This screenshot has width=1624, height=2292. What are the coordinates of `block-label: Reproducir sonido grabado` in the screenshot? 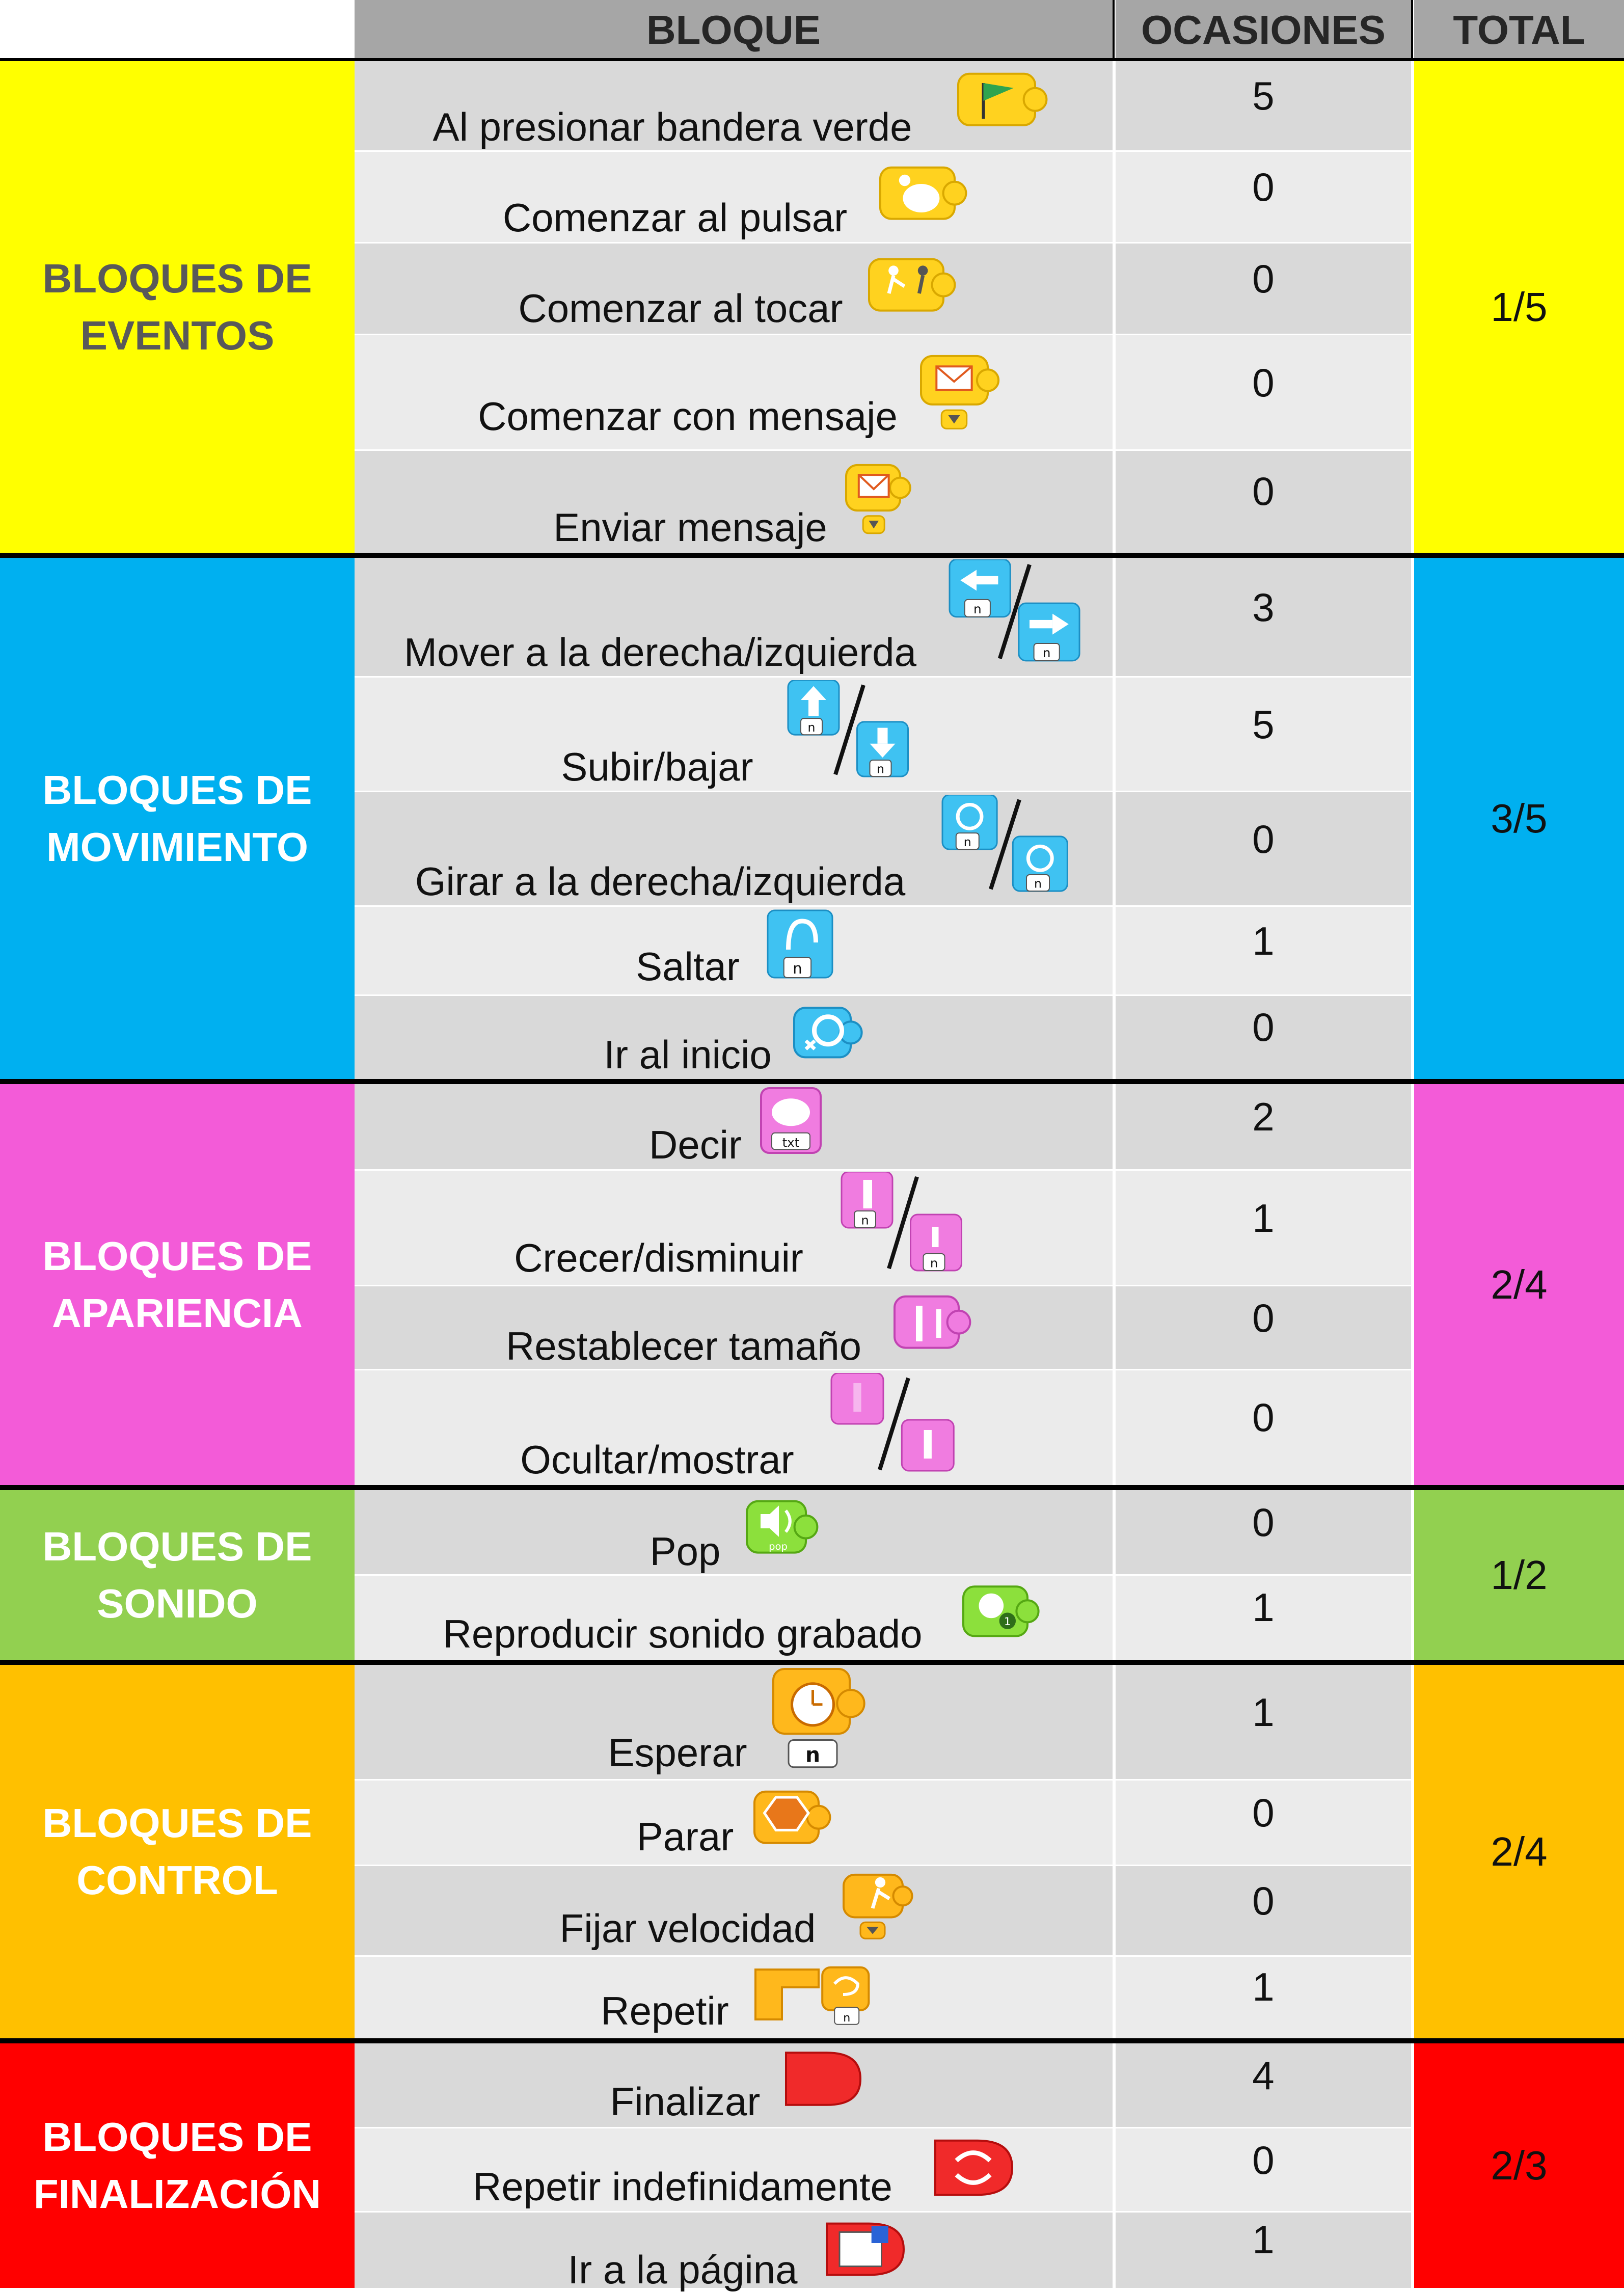 It's located at (683, 1633).